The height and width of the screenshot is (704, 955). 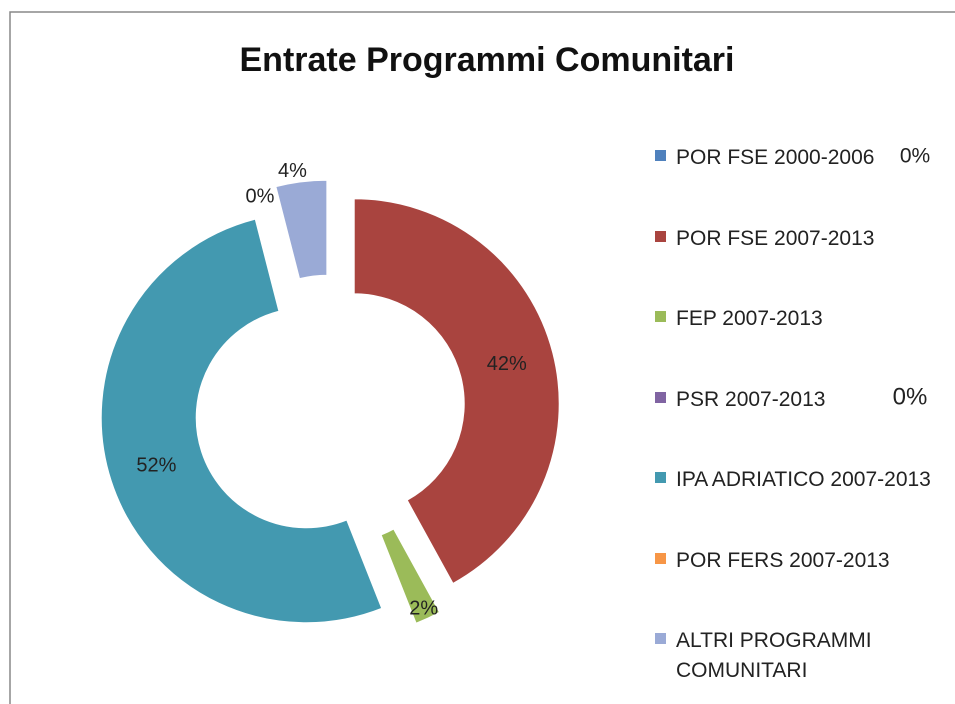 What do you see at coordinates (423, 608) in the screenshot?
I see `data-label: 2%` at bounding box center [423, 608].